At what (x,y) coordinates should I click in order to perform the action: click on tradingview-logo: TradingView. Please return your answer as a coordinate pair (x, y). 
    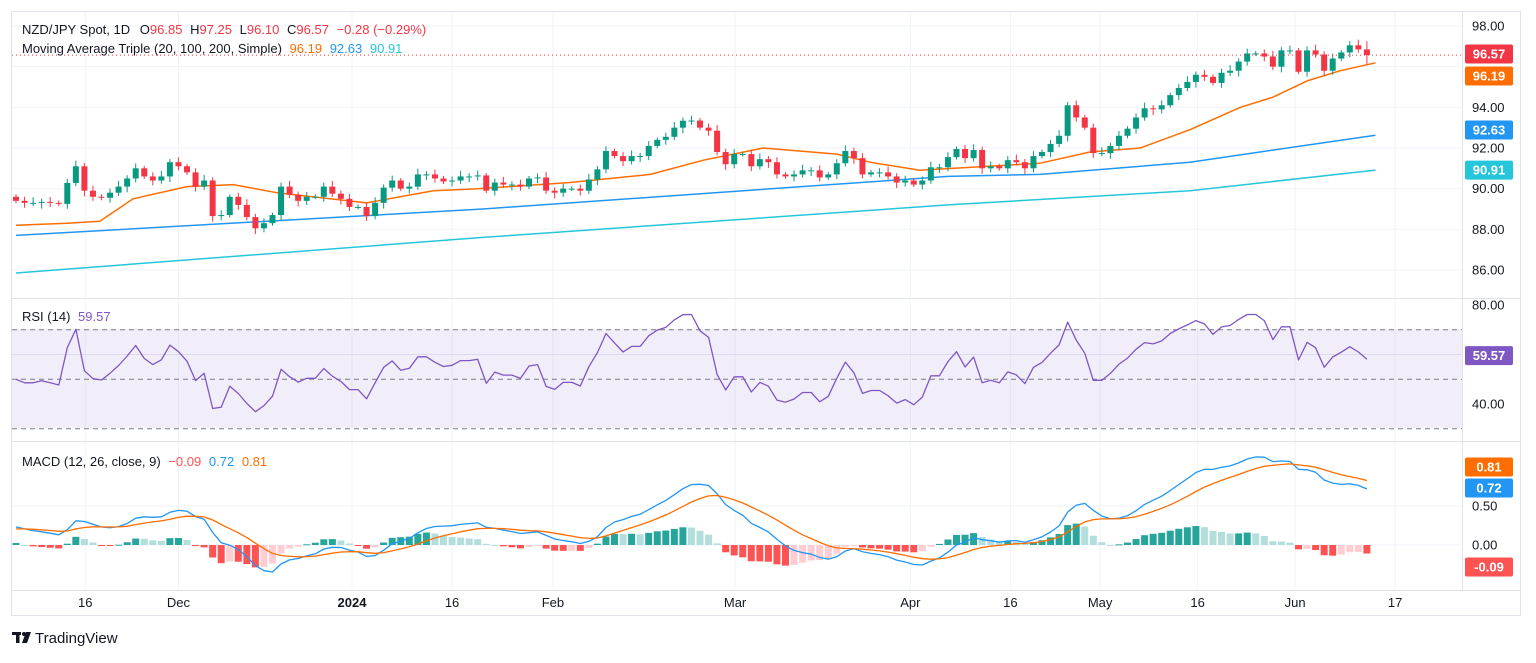
    Looking at the image, I should click on (65, 638).